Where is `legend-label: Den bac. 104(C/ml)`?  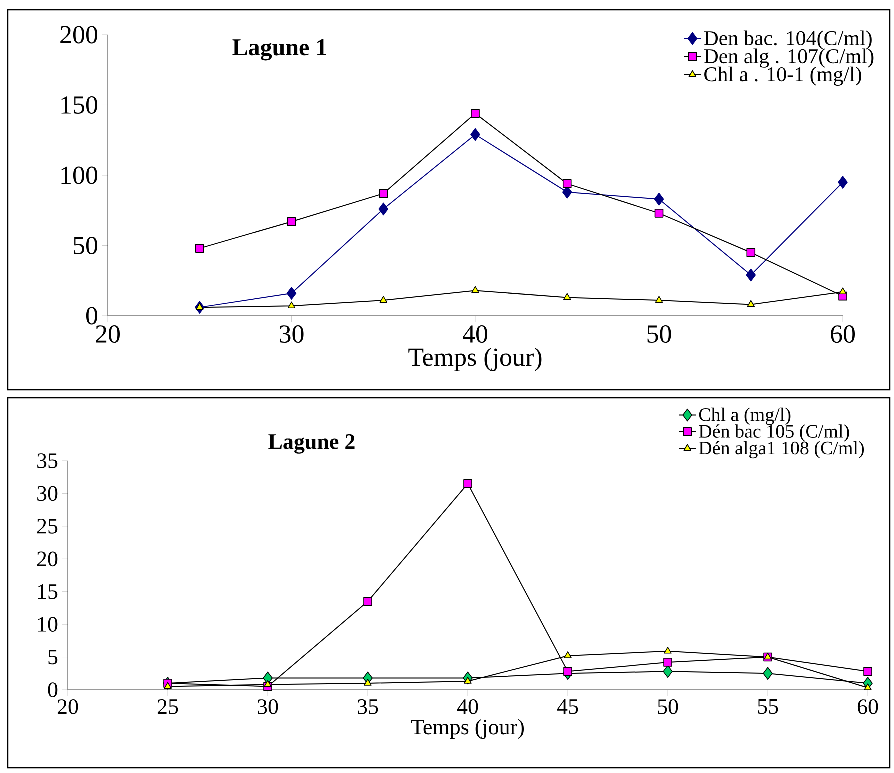
legend-label: Den bac. 104(C/ml) is located at coordinates (788, 40).